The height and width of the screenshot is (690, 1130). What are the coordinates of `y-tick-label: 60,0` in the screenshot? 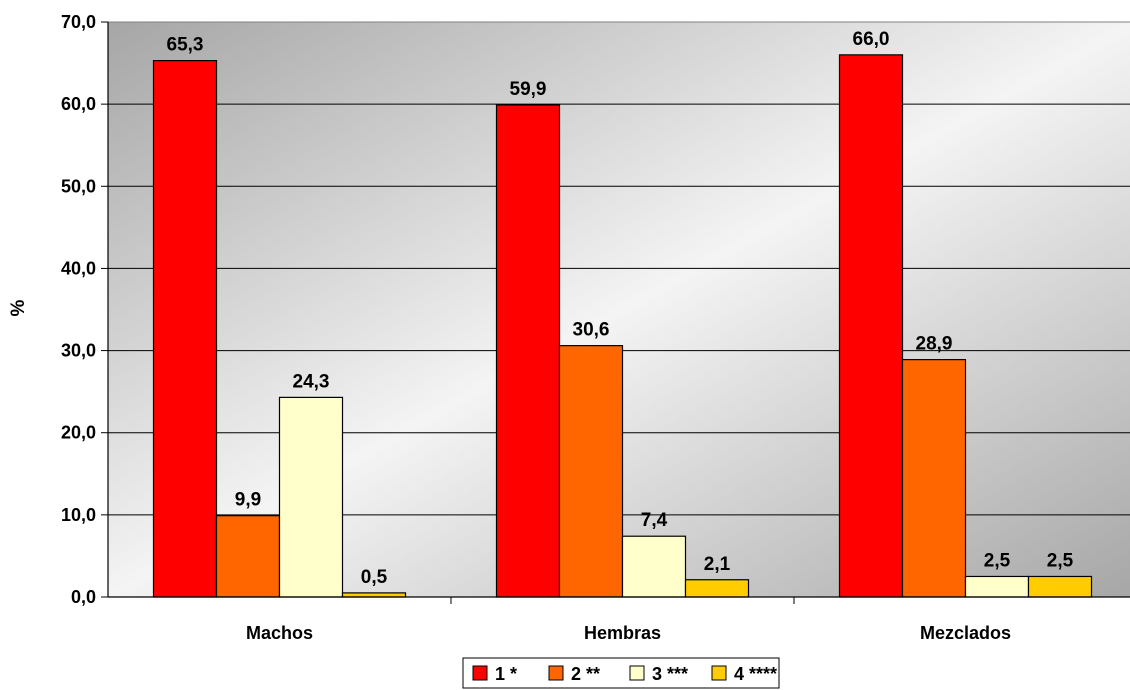 It's located at (78, 104).